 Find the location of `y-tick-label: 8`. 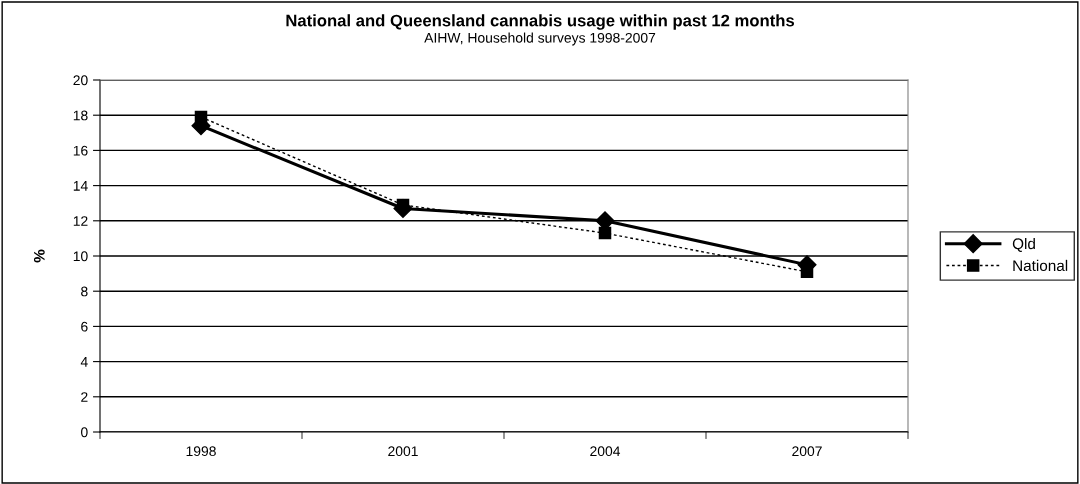

y-tick-label: 8 is located at coordinates (84, 291).